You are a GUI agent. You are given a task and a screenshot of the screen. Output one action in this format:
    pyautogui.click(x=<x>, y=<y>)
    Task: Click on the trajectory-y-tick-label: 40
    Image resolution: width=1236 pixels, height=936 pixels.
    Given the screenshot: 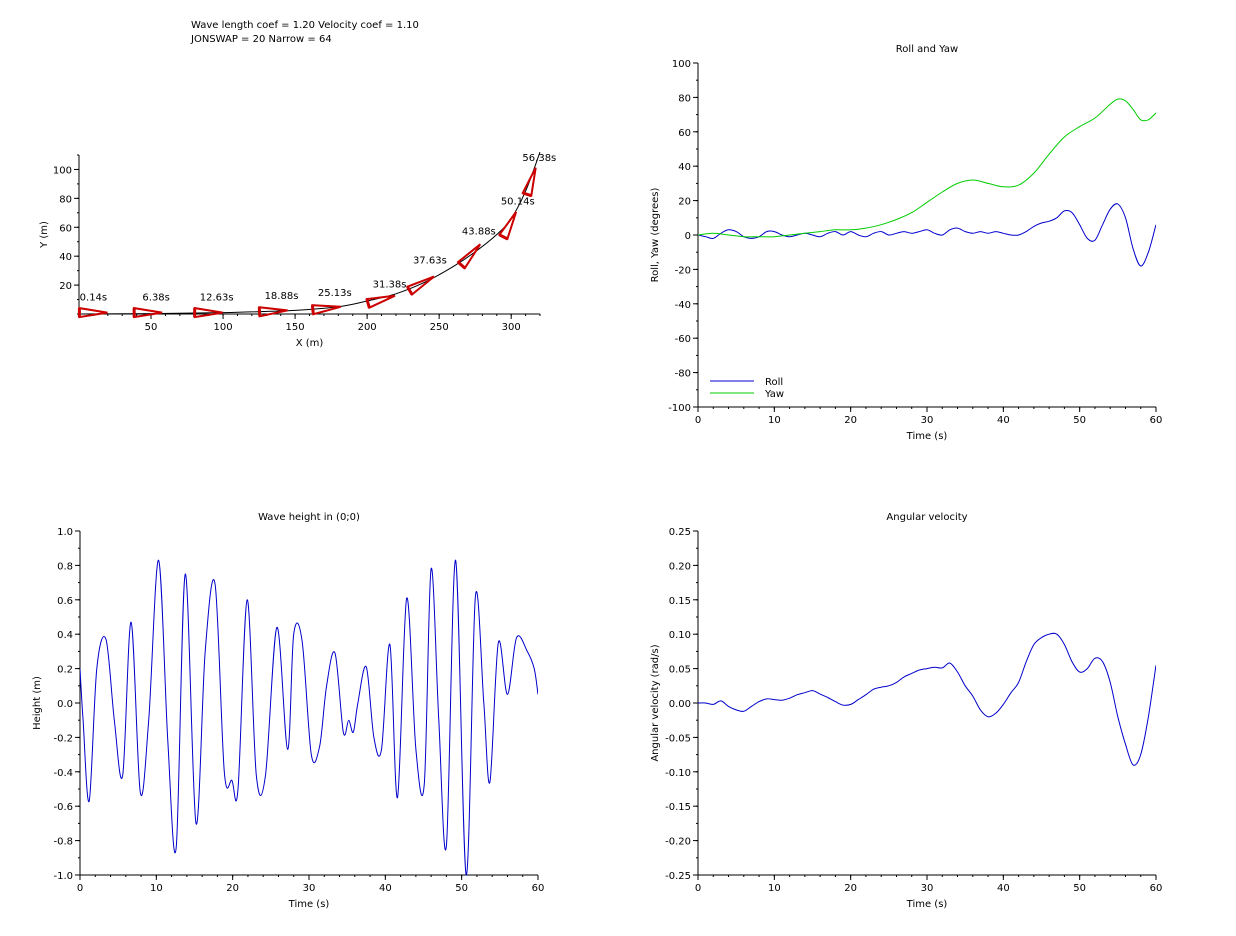 What is the action you would take?
    pyautogui.click(x=65, y=257)
    